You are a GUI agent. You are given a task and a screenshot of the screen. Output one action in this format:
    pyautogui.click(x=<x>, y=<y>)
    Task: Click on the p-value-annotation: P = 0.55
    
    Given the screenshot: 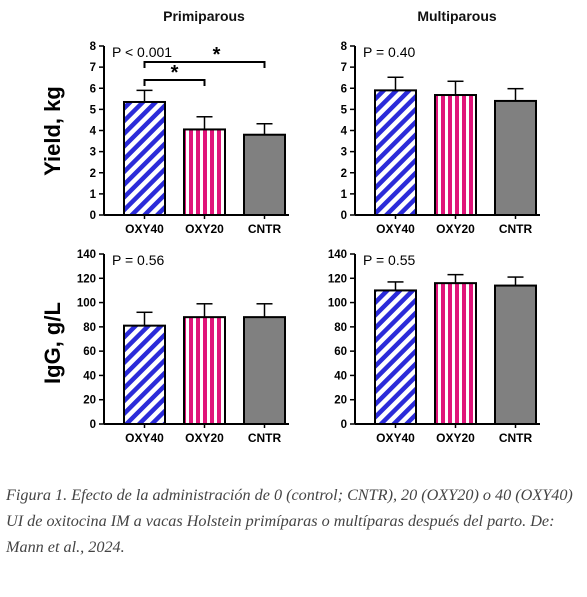 What is the action you would take?
    pyautogui.click(x=389, y=260)
    